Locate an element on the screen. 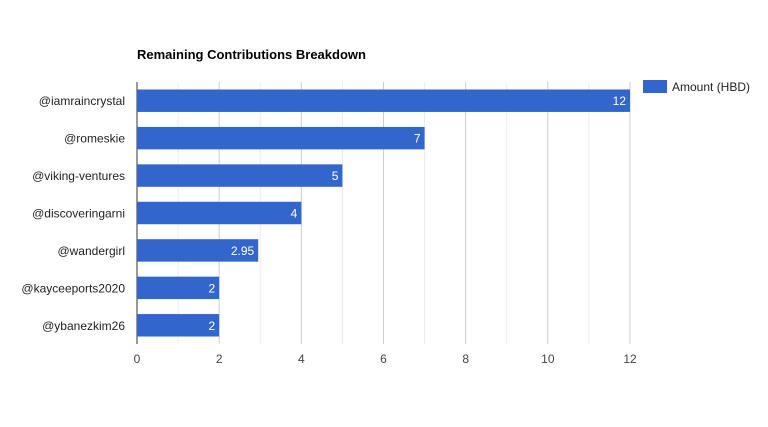 The width and height of the screenshot is (768, 427). category-label: @iamraincrystal is located at coordinates (82, 101).